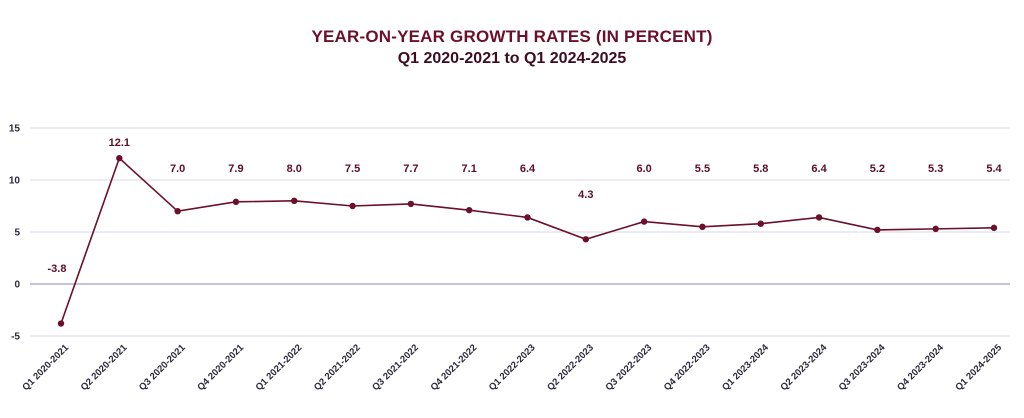 The height and width of the screenshot is (418, 1024). I want to click on data-label: 7.1, so click(469, 169).